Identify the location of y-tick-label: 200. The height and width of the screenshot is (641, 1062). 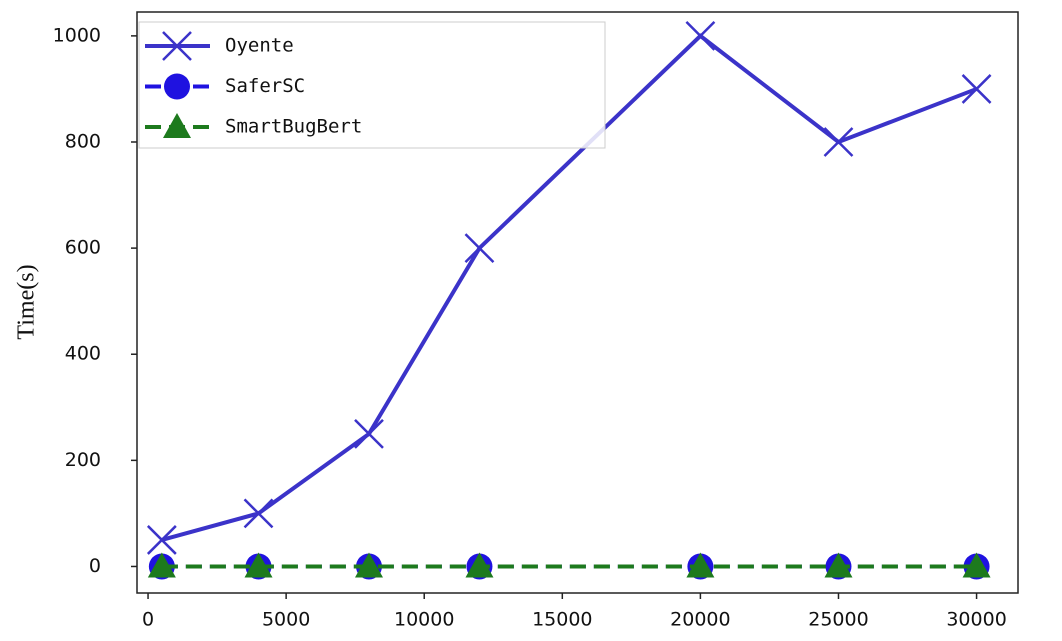
(83, 460).